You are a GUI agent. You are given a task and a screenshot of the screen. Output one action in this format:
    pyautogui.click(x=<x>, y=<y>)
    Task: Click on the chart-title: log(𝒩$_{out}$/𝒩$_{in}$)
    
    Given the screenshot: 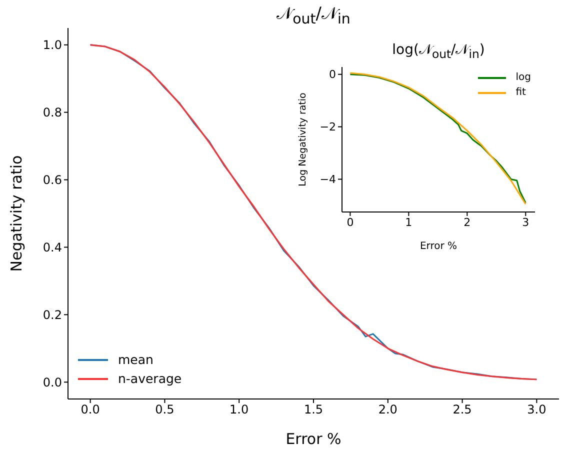 What is the action you would take?
    pyautogui.click(x=438, y=51)
    